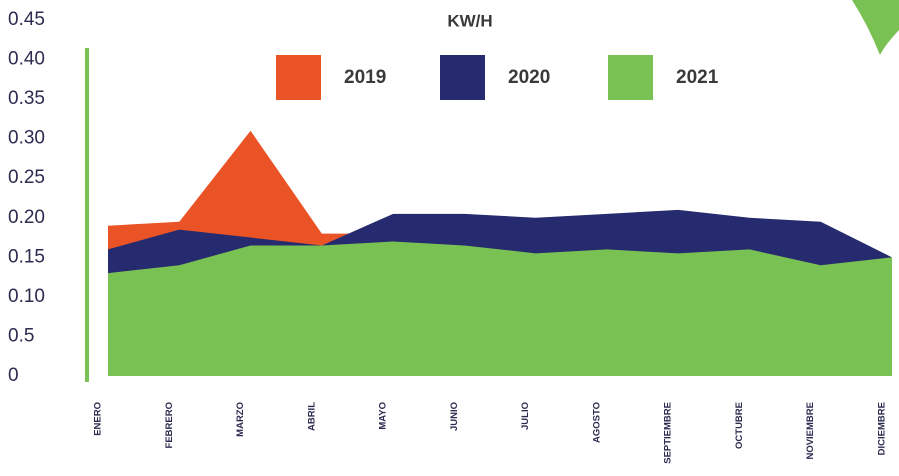 Image resolution: width=899 pixels, height=476 pixels. Describe the element at coordinates (169, 425) in the screenshot. I see `x-tick-label: FEBRERO` at that location.